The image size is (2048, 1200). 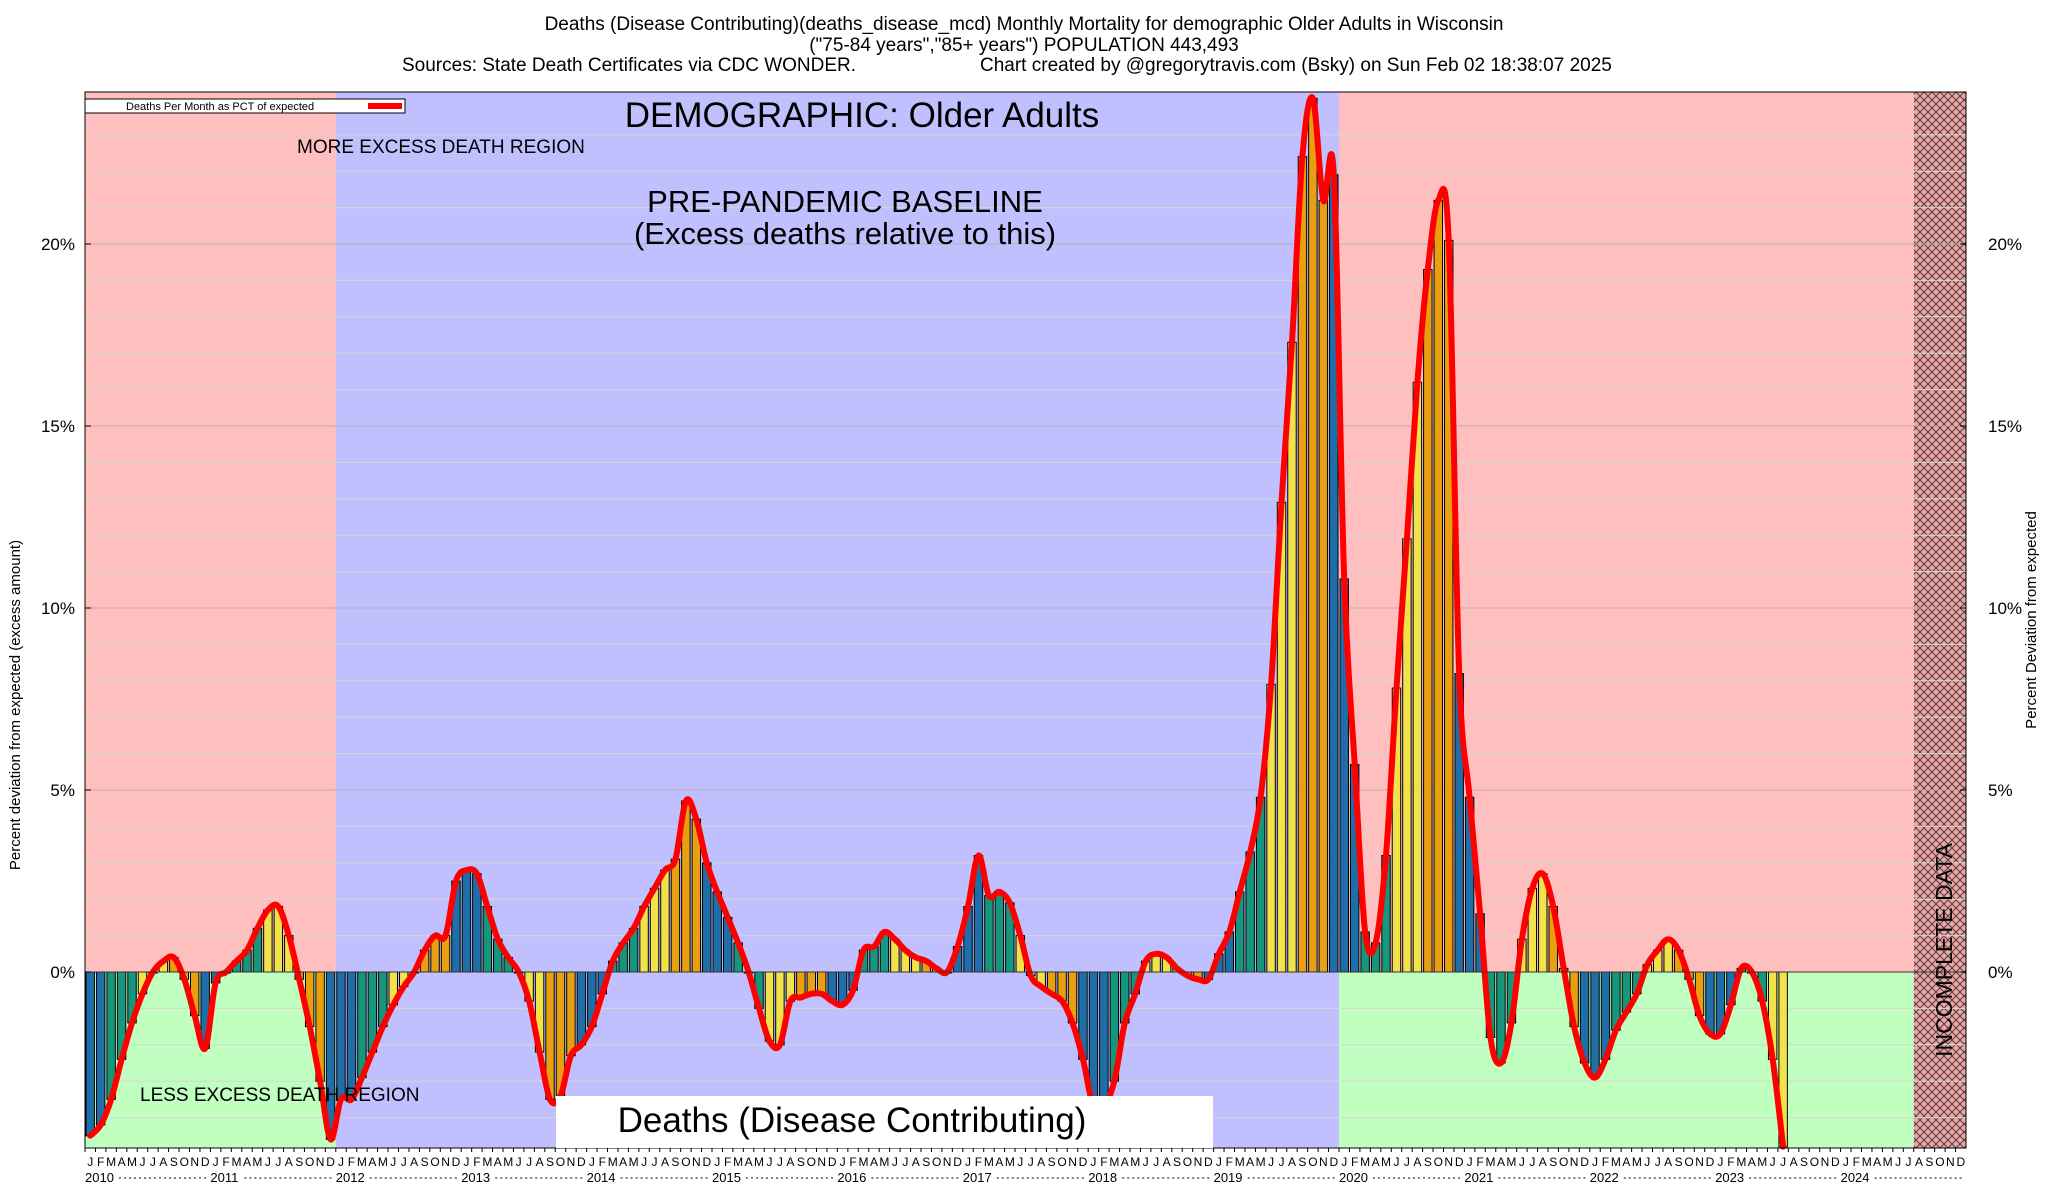 What do you see at coordinates (441, 147) in the screenshot?
I see `more-excess-label: MORE EXCESS DEATH REGION` at bounding box center [441, 147].